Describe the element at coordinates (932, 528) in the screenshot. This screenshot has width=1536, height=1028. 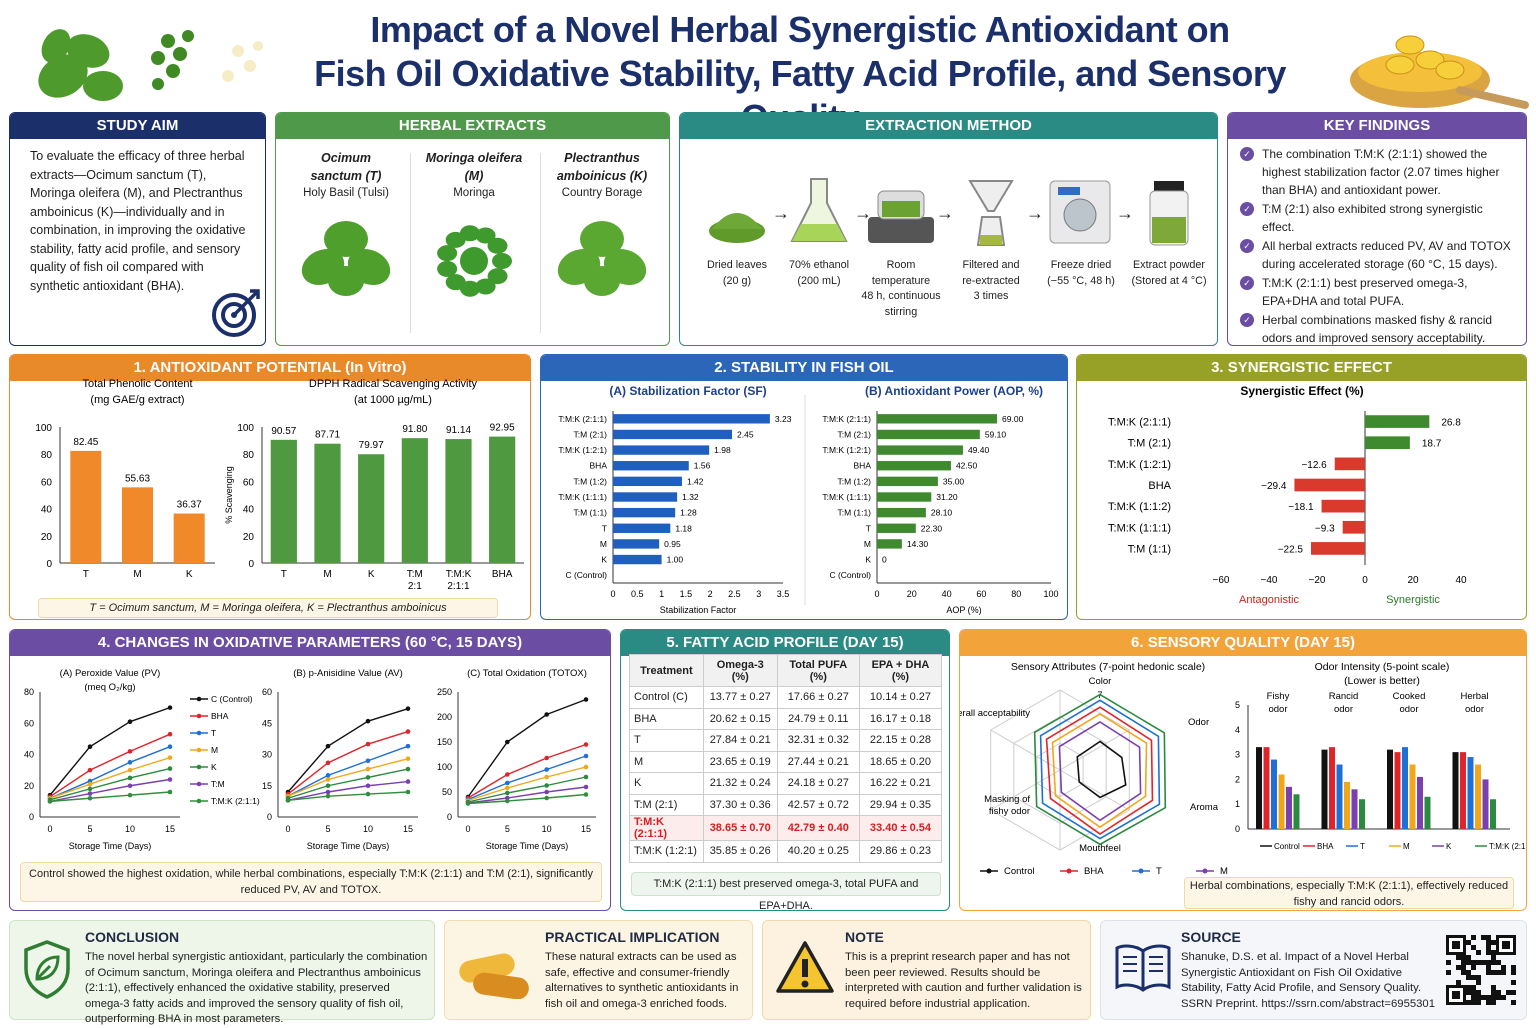
I see `data-label: 22.30` at that location.